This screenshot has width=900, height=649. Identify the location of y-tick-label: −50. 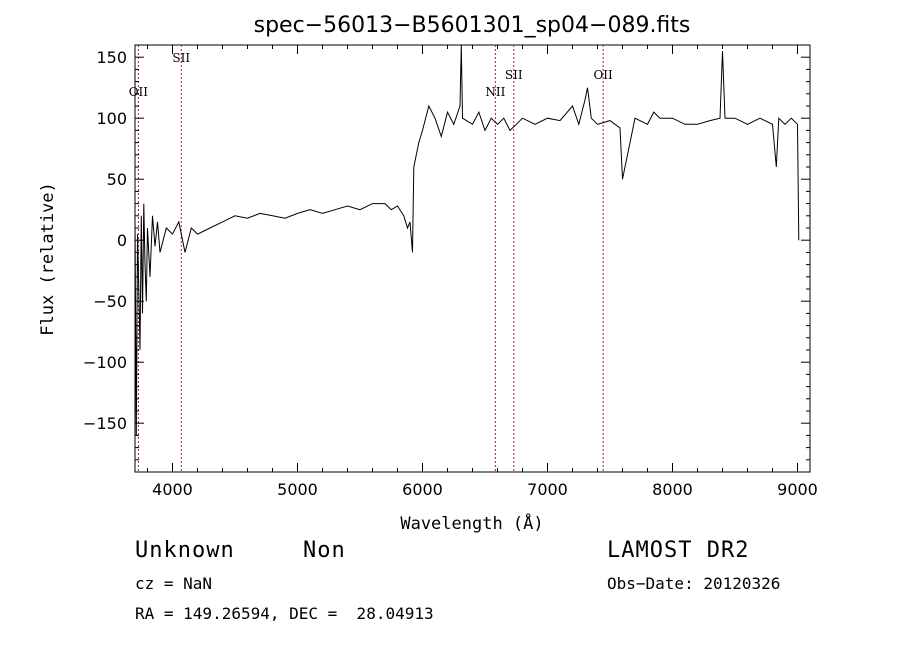
(110, 301).